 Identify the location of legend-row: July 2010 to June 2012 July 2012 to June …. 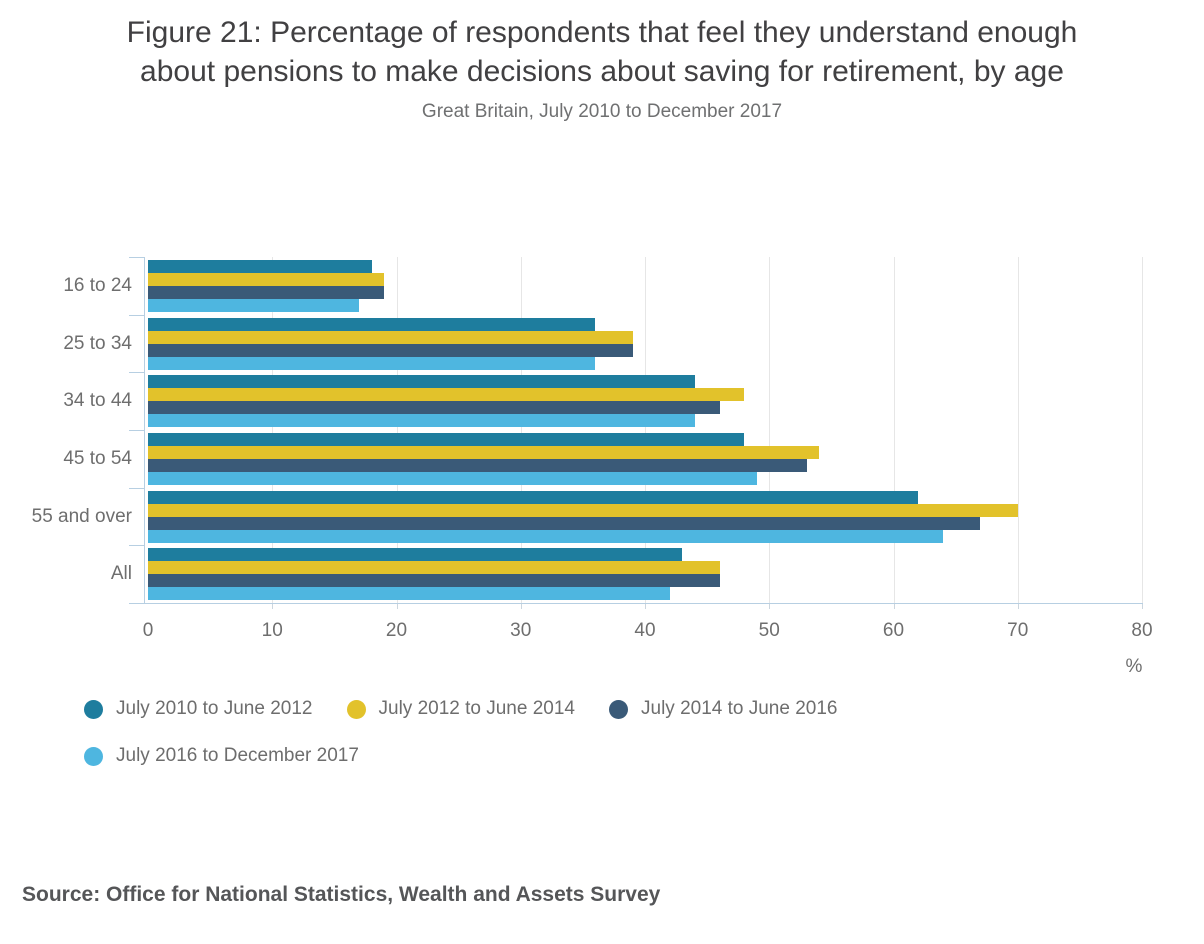
(478, 709).